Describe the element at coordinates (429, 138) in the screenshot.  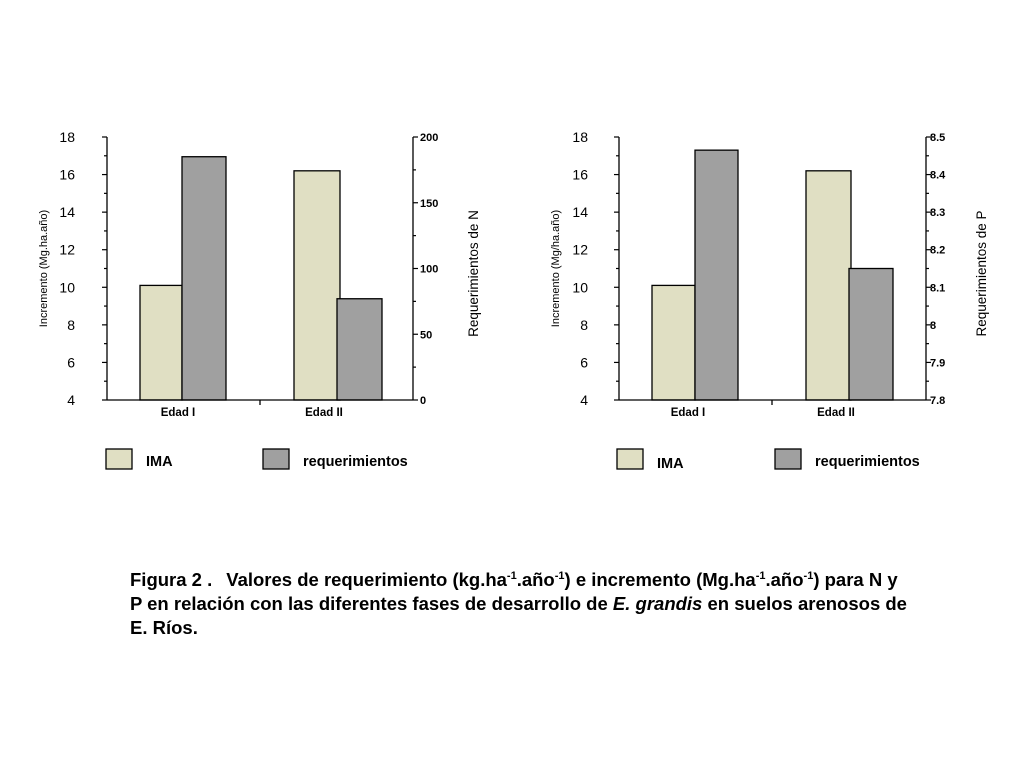
I see `y-tick-label-right: 200` at that location.